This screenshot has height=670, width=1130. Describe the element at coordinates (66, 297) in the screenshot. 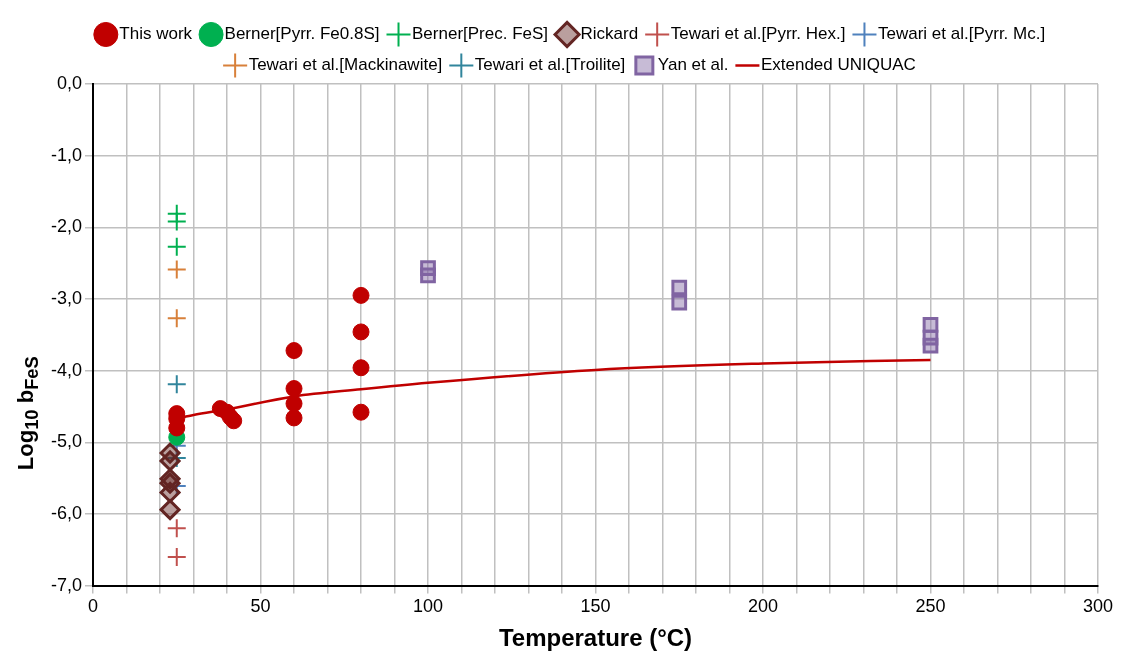

I see `y-tick-label: -3,0` at that location.